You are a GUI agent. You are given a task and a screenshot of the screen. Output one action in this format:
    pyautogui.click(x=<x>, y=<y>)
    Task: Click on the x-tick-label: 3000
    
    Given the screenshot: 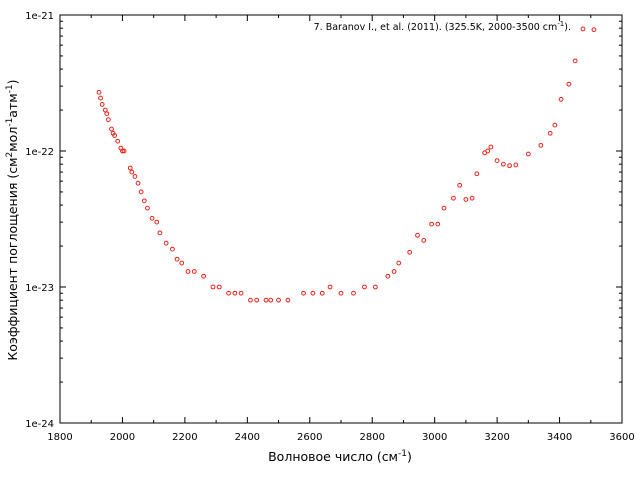 What is the action you would take?
    pyautogui.click(x=434, y=437)
    